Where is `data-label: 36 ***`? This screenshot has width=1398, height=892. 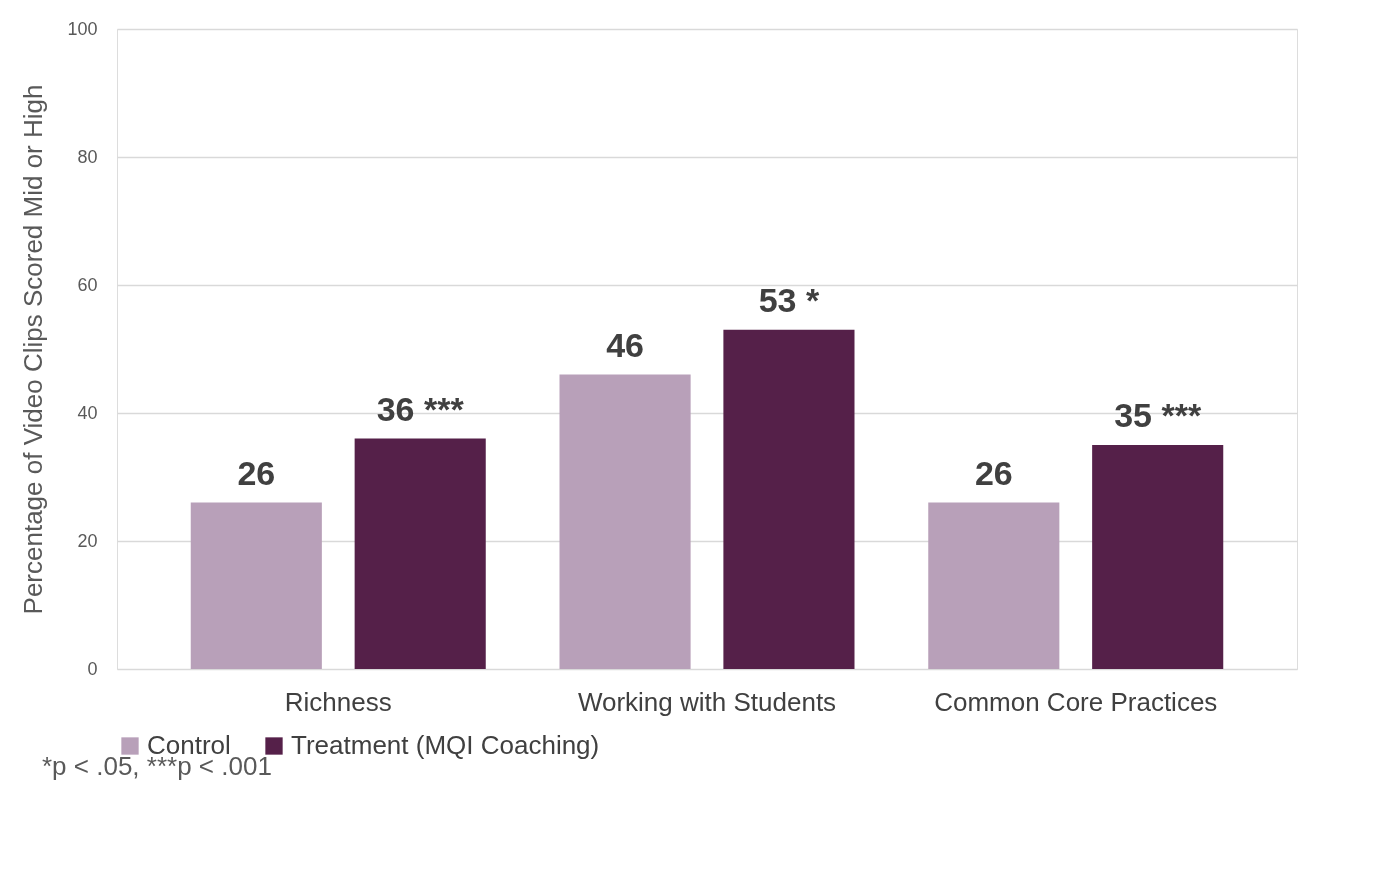
data-label: 36 *** is located at coordinates (420, 408).